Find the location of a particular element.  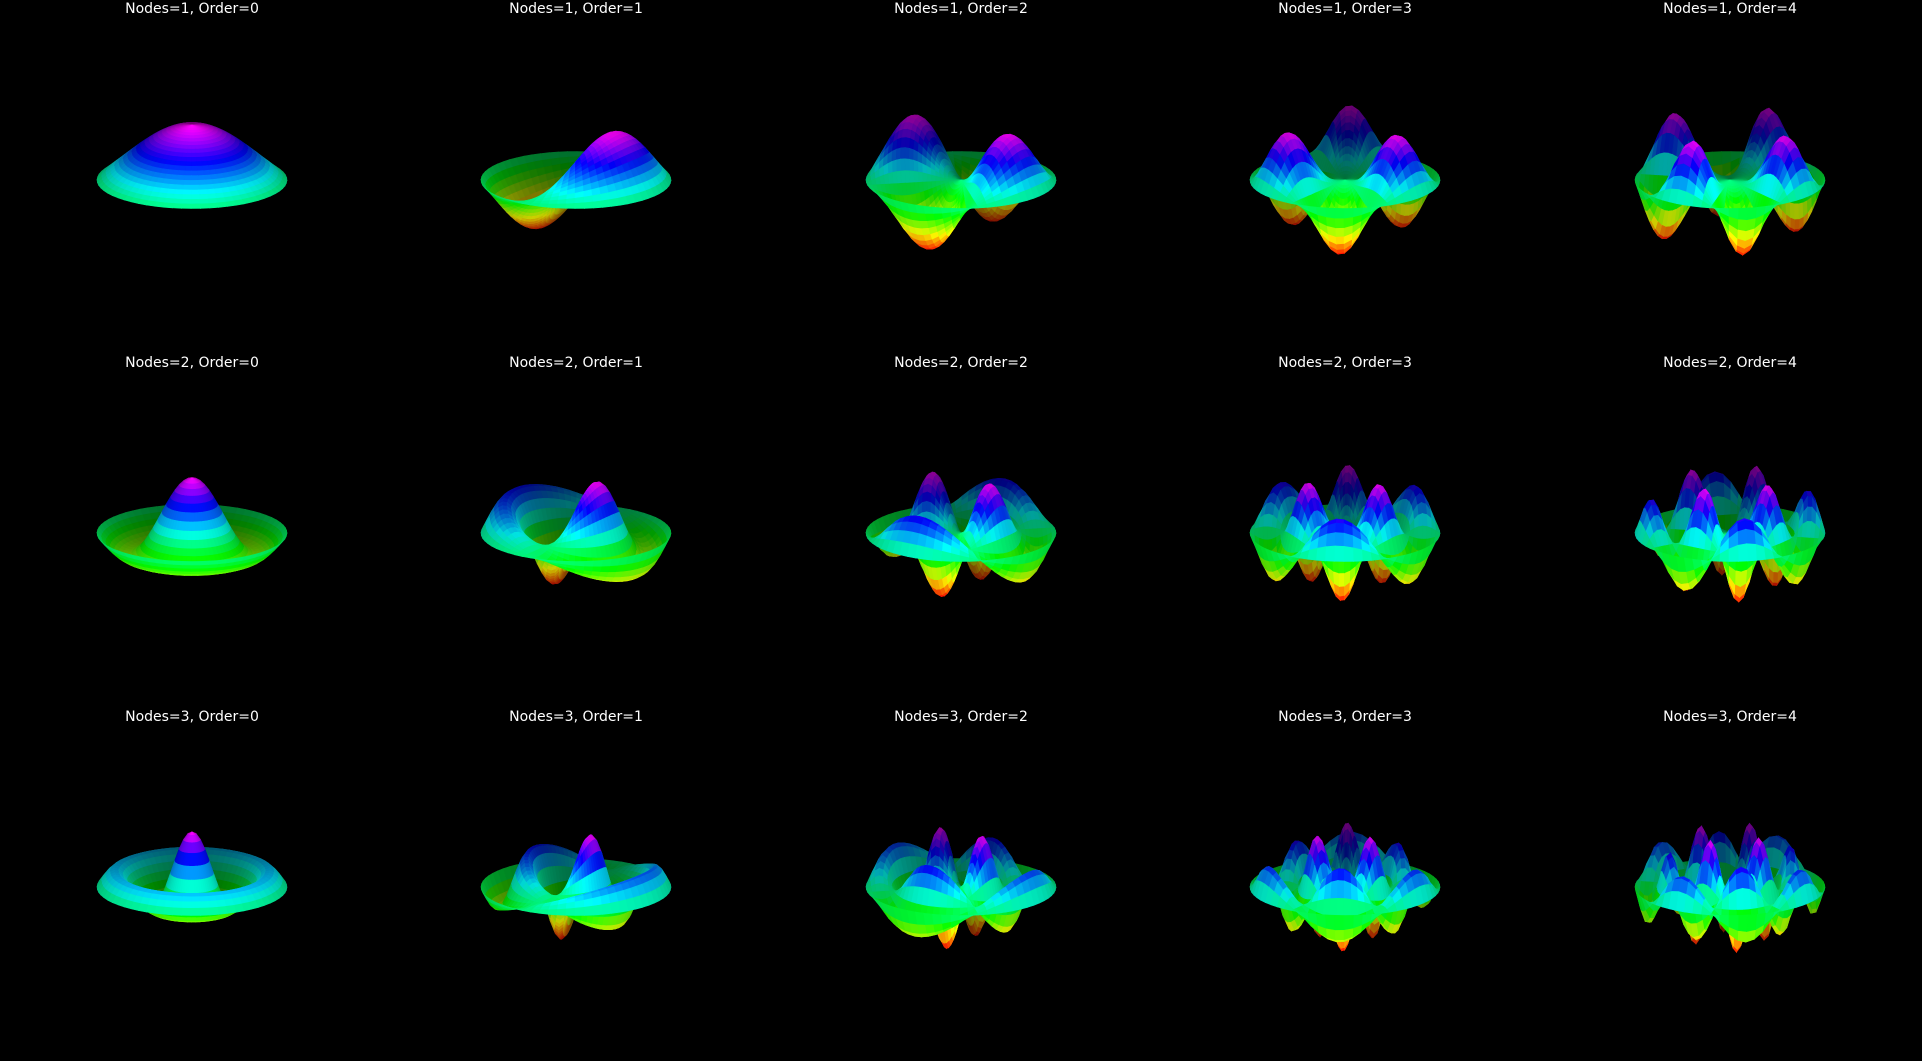

panel-title: Nodes=1, Order=1 is located at coordinates (576, 9).